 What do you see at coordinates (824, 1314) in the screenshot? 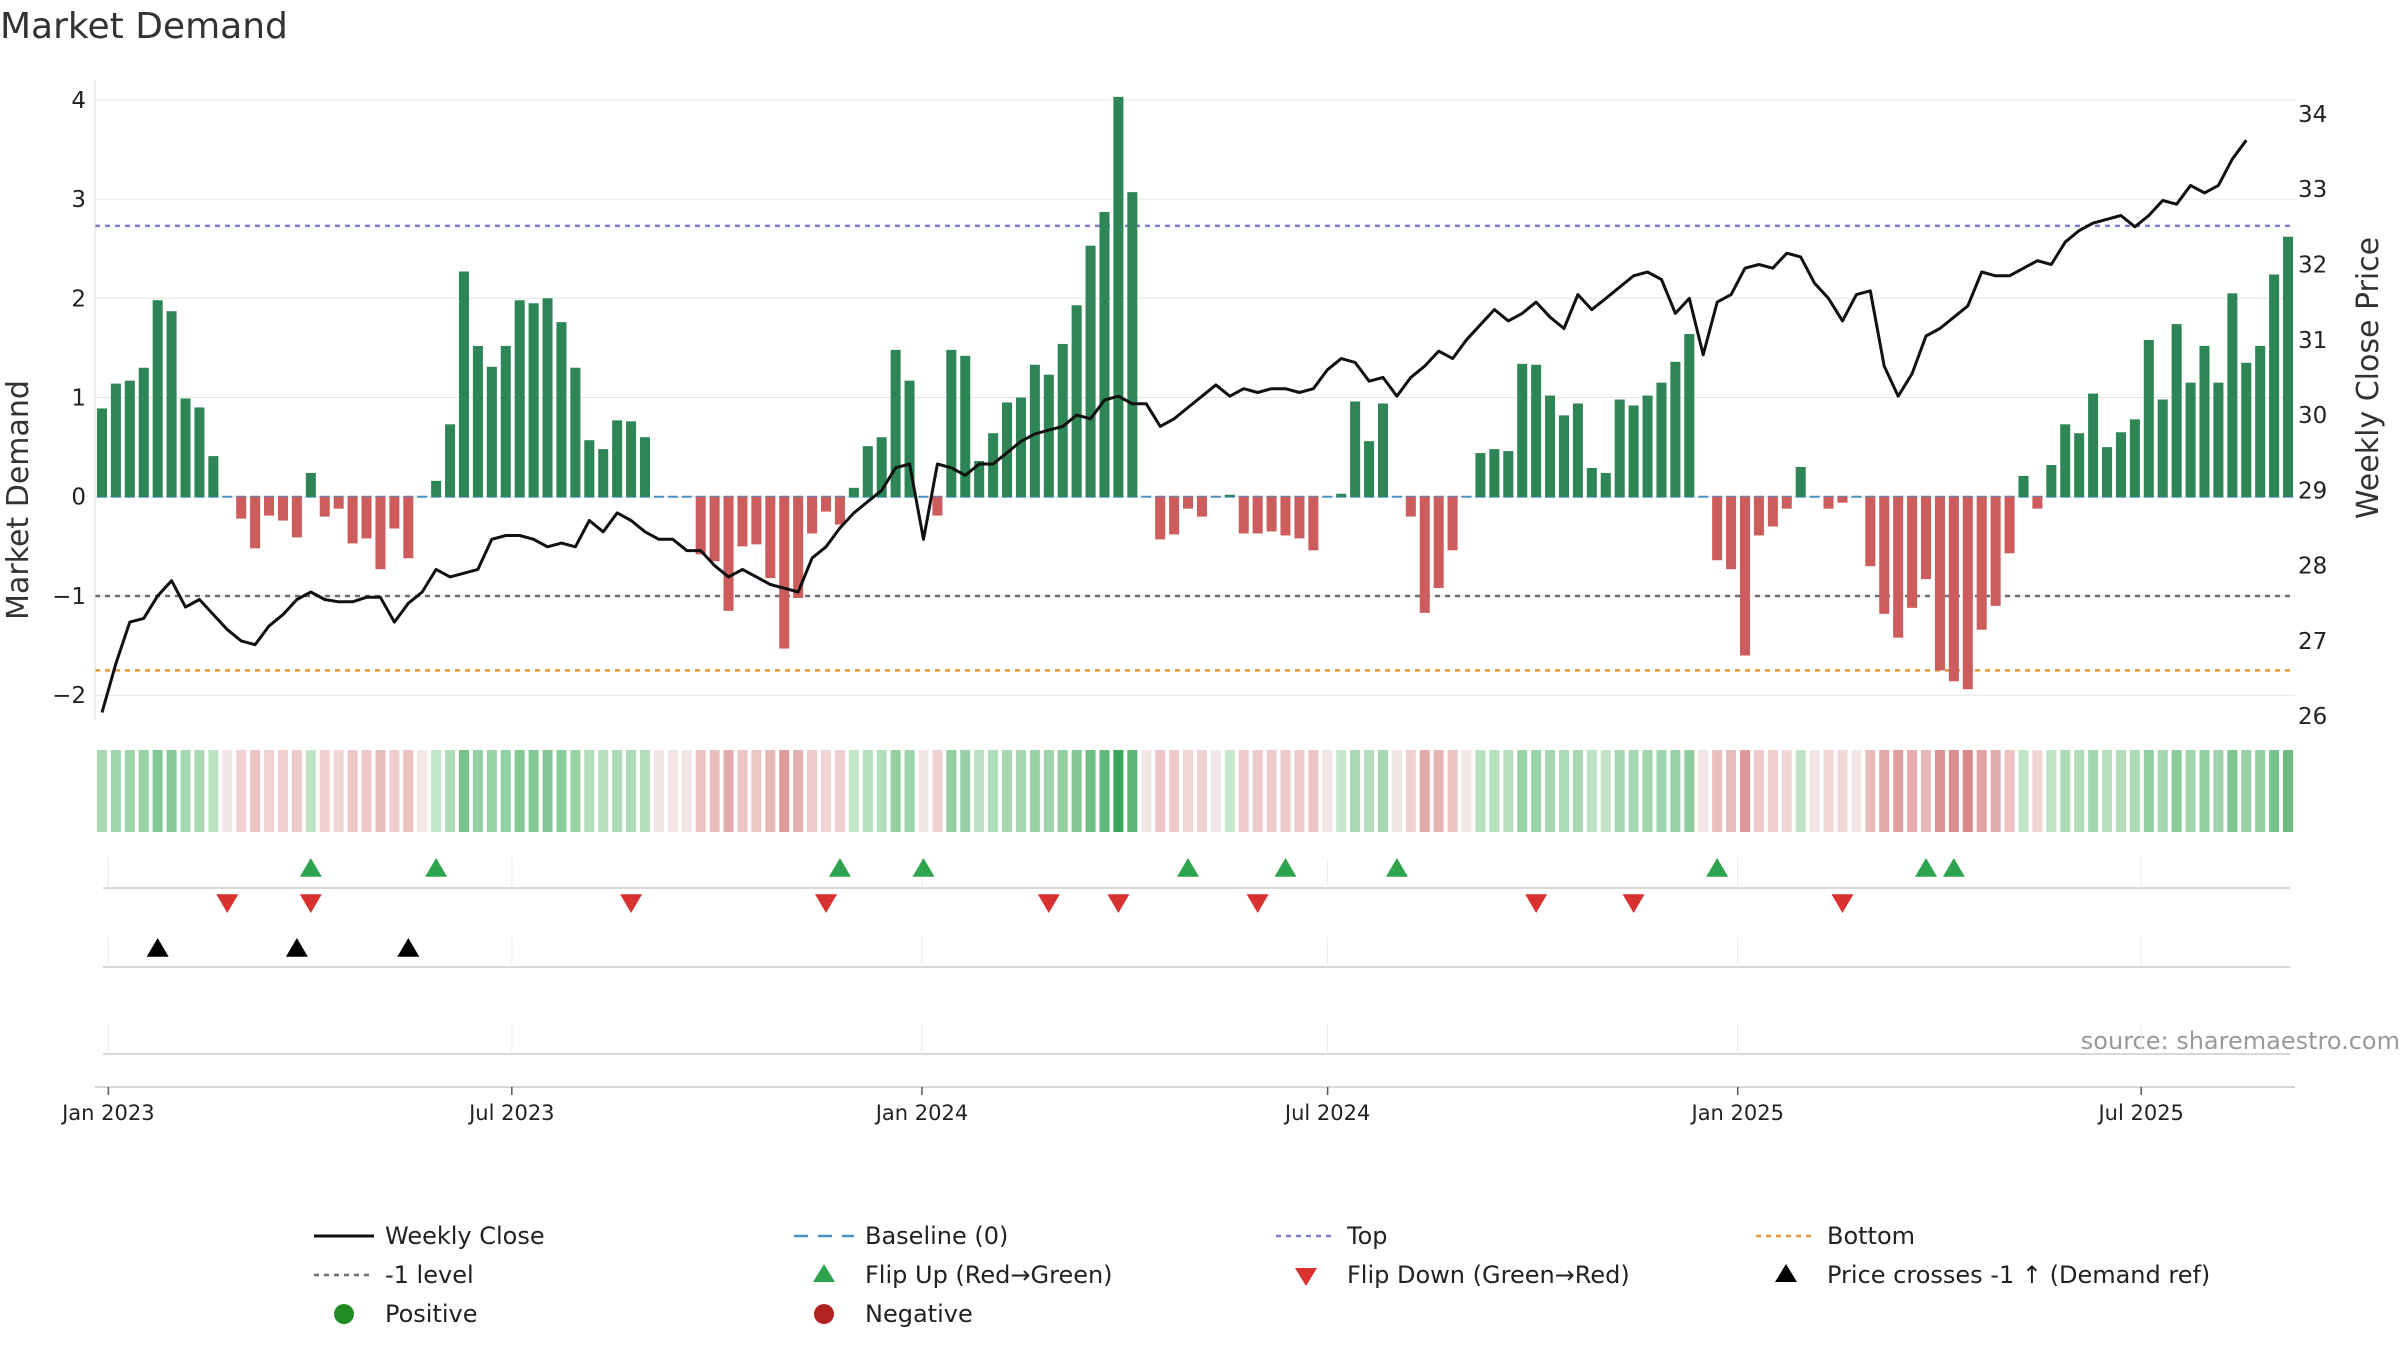
I see `legend-swatch-dot` at bounding box center [824, 1314].